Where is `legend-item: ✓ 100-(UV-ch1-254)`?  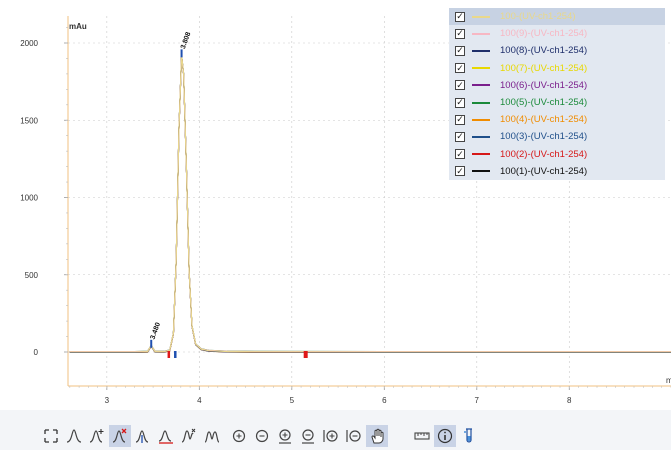 legend-item: ✓ 100-(UV-ch1-254) is located at coordinates (557, 17).